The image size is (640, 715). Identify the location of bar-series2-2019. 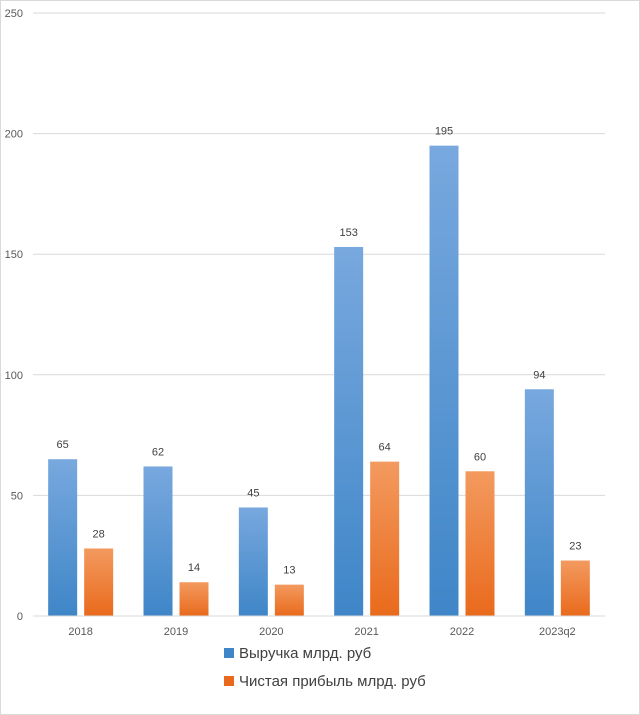
(194, 599).